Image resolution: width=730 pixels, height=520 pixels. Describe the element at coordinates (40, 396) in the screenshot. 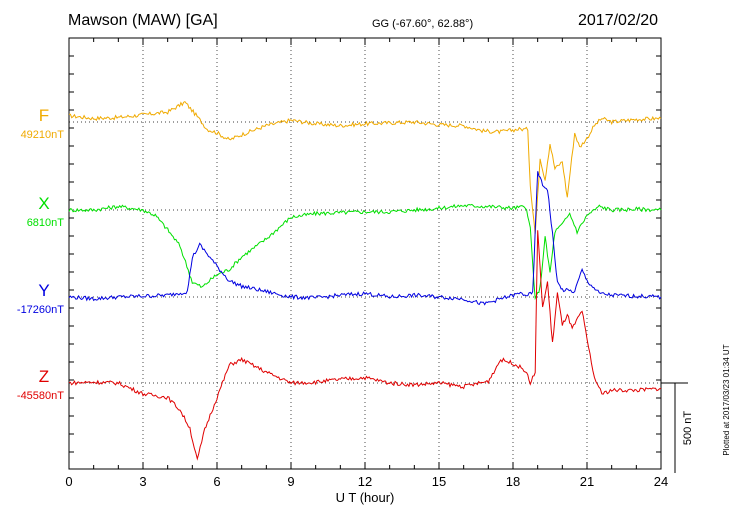

I see `series-baseline-z: -45580nT` at that location.